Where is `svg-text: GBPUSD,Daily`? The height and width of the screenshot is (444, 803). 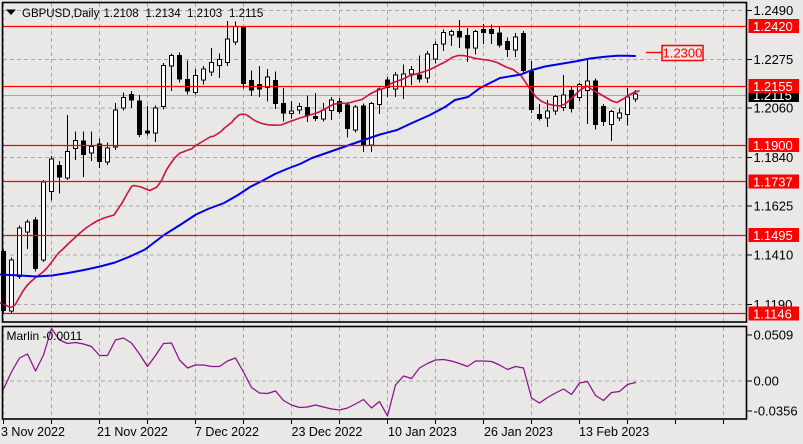 svg-text: GBPUSD,Daily is located at coordinates (61, 14).